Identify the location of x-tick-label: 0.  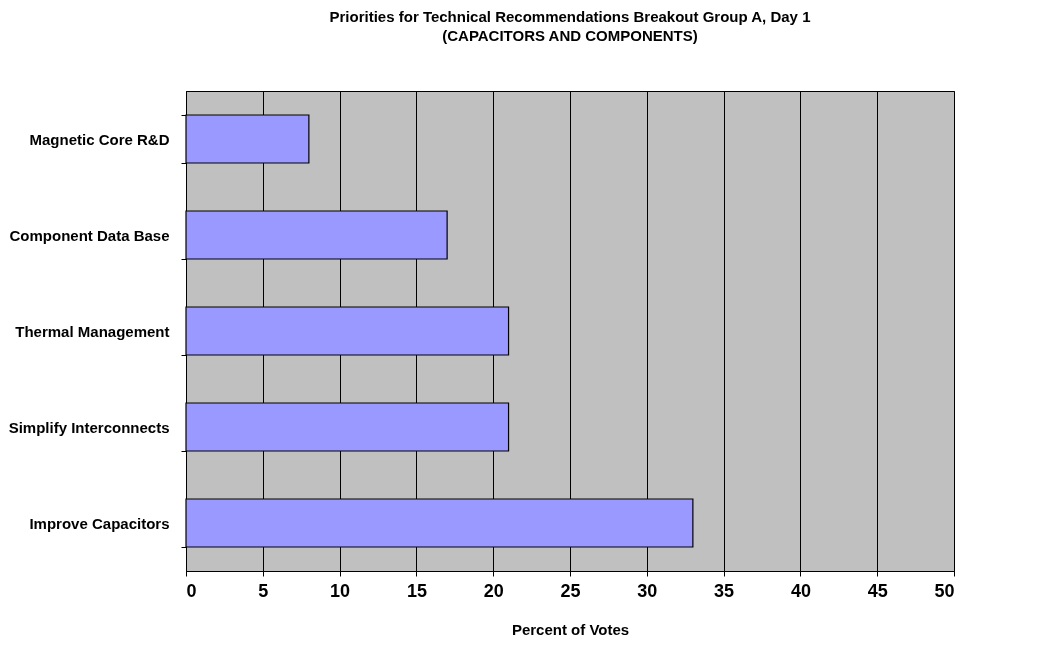
(191, 590).